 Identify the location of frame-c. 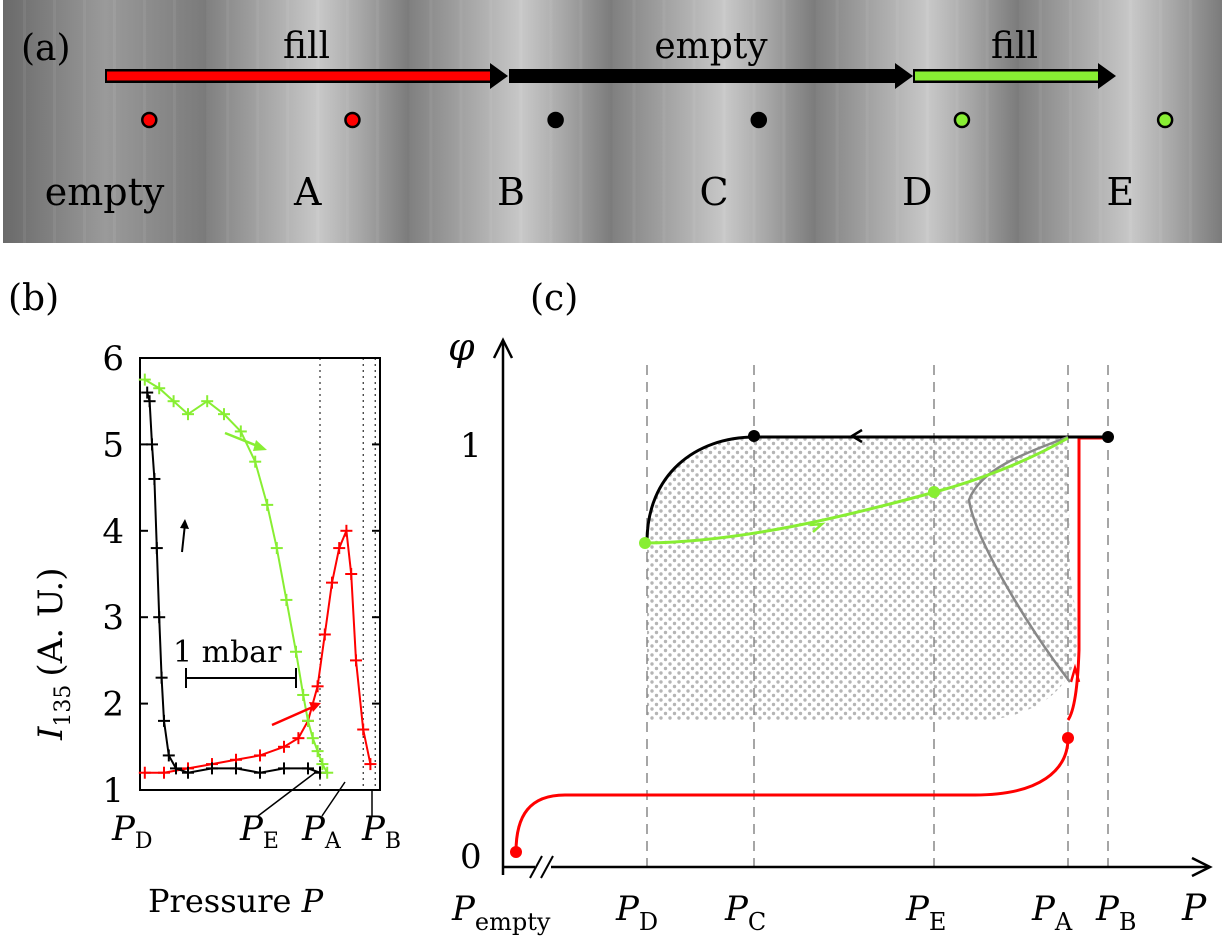
(714, 121).